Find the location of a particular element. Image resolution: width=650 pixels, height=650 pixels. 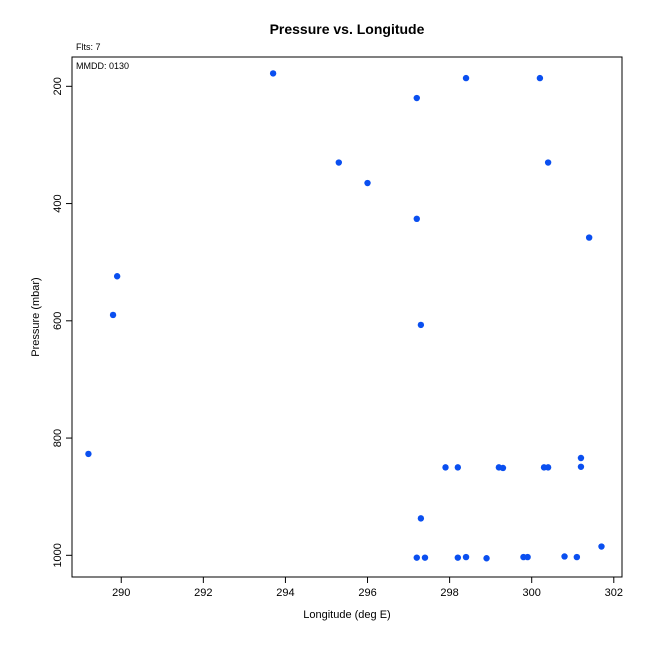

x-tick-label: 298 is located at coordinates (449, 593).